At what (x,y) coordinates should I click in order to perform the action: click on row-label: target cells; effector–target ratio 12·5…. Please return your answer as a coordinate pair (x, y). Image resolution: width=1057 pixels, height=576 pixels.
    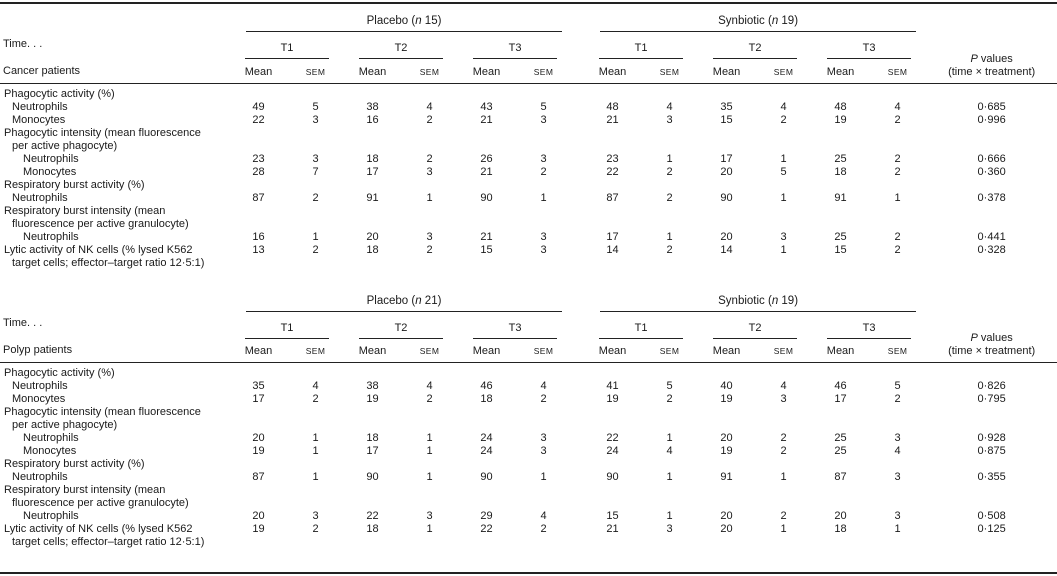
    Looking at the image, I should click on (108, 262).